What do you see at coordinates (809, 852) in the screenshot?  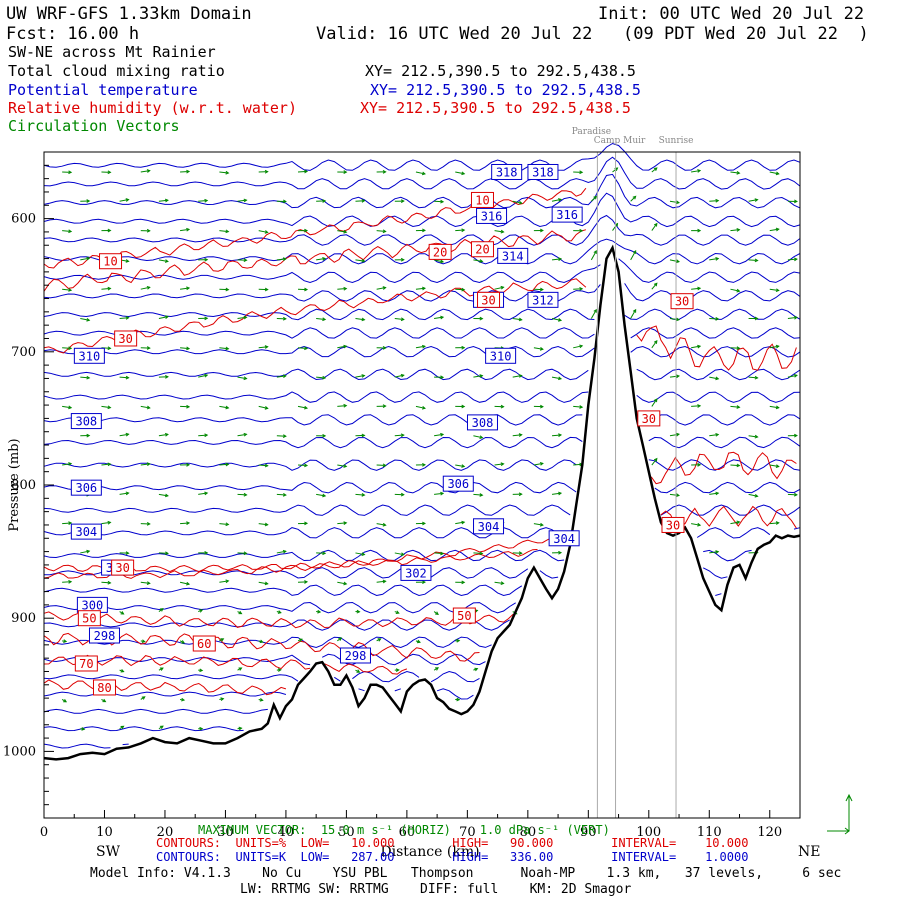 I see `endpoint-ne: NE` at bounding box center [809, 852].